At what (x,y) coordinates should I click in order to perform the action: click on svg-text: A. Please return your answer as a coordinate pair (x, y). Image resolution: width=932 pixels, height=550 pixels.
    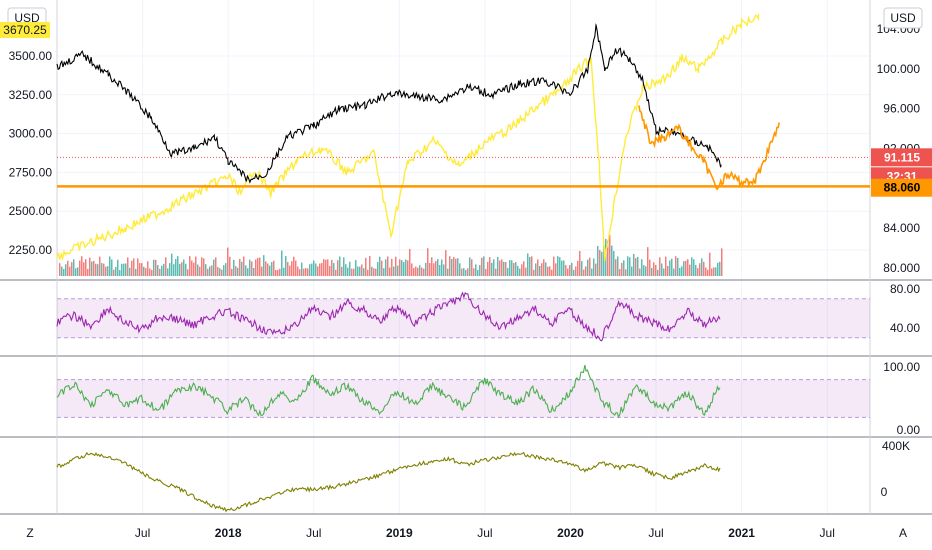
    Looking at the image, I should click on (903, 533).